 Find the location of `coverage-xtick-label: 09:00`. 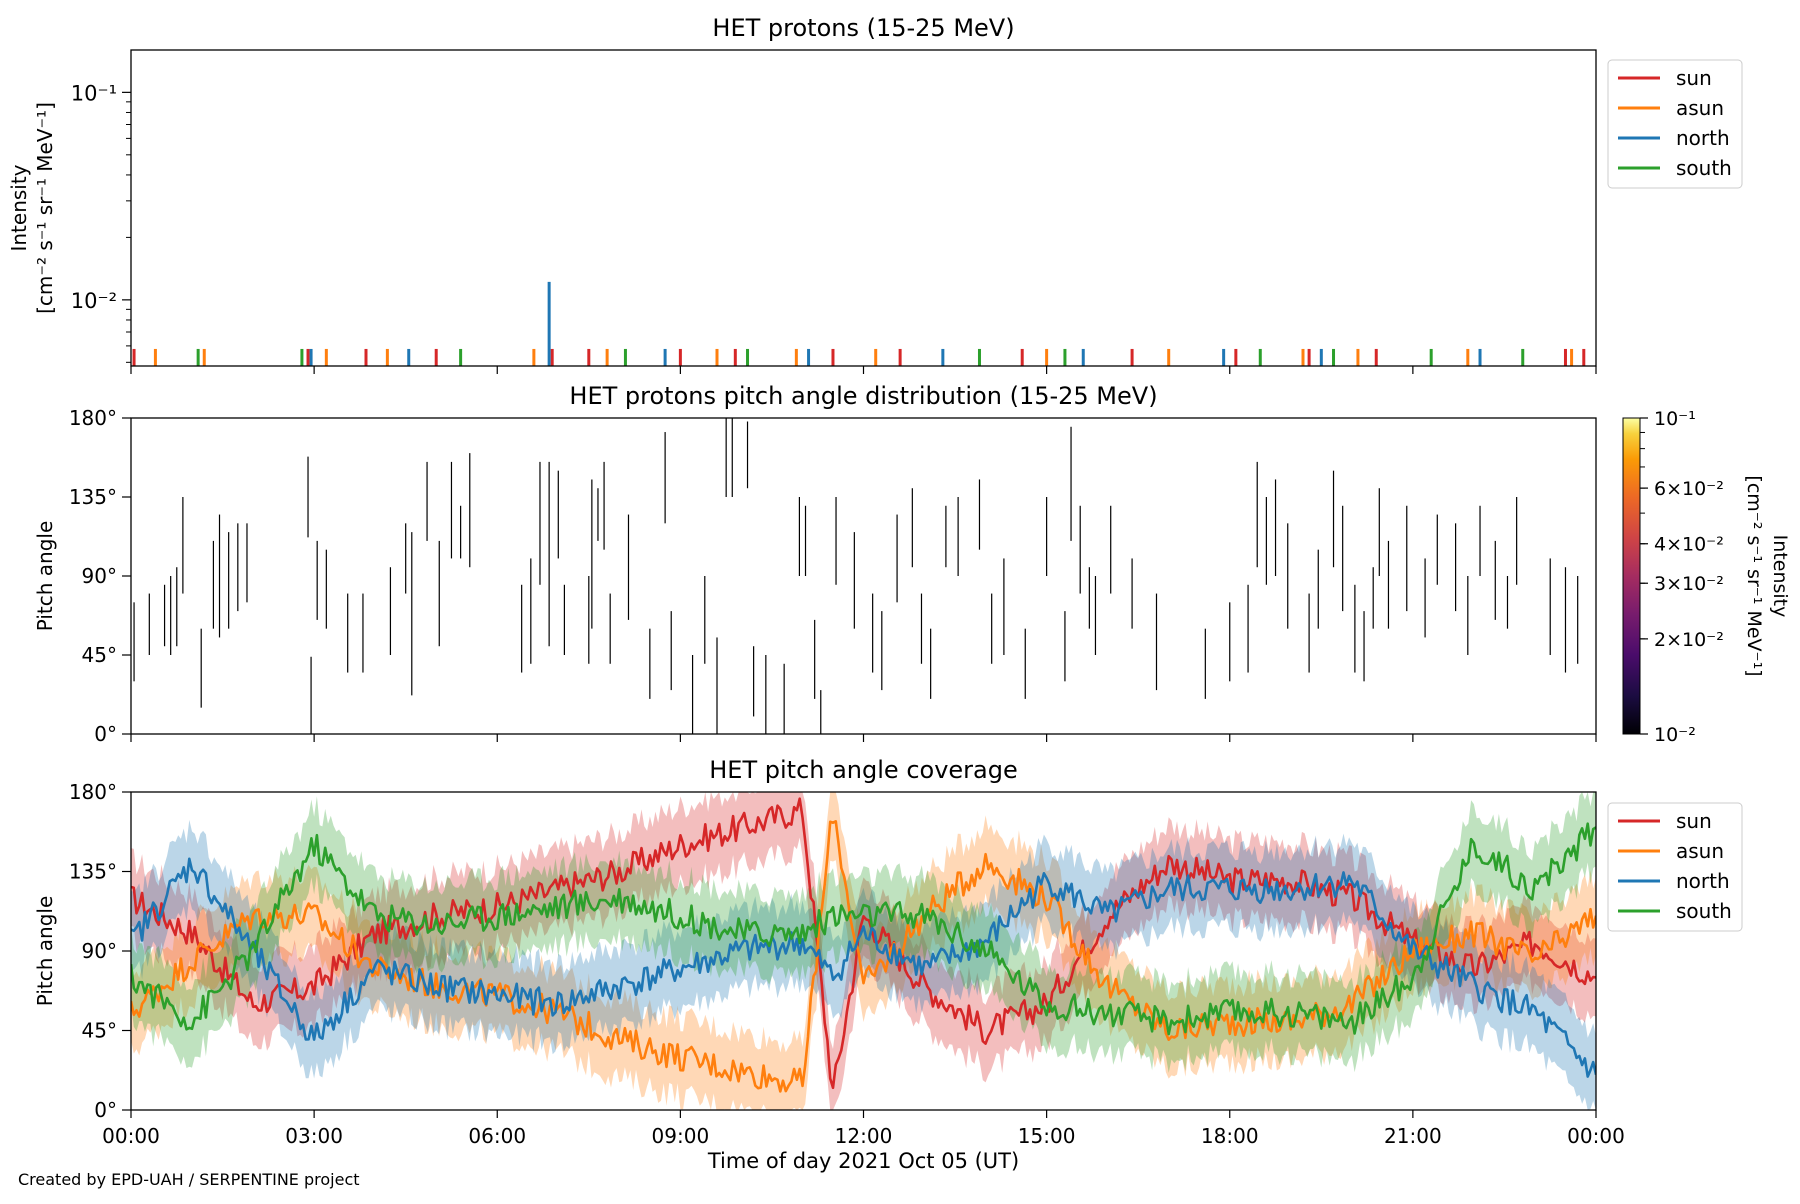

coverage-xtick-label: 09:00 is located at coordinates (681, 1136).